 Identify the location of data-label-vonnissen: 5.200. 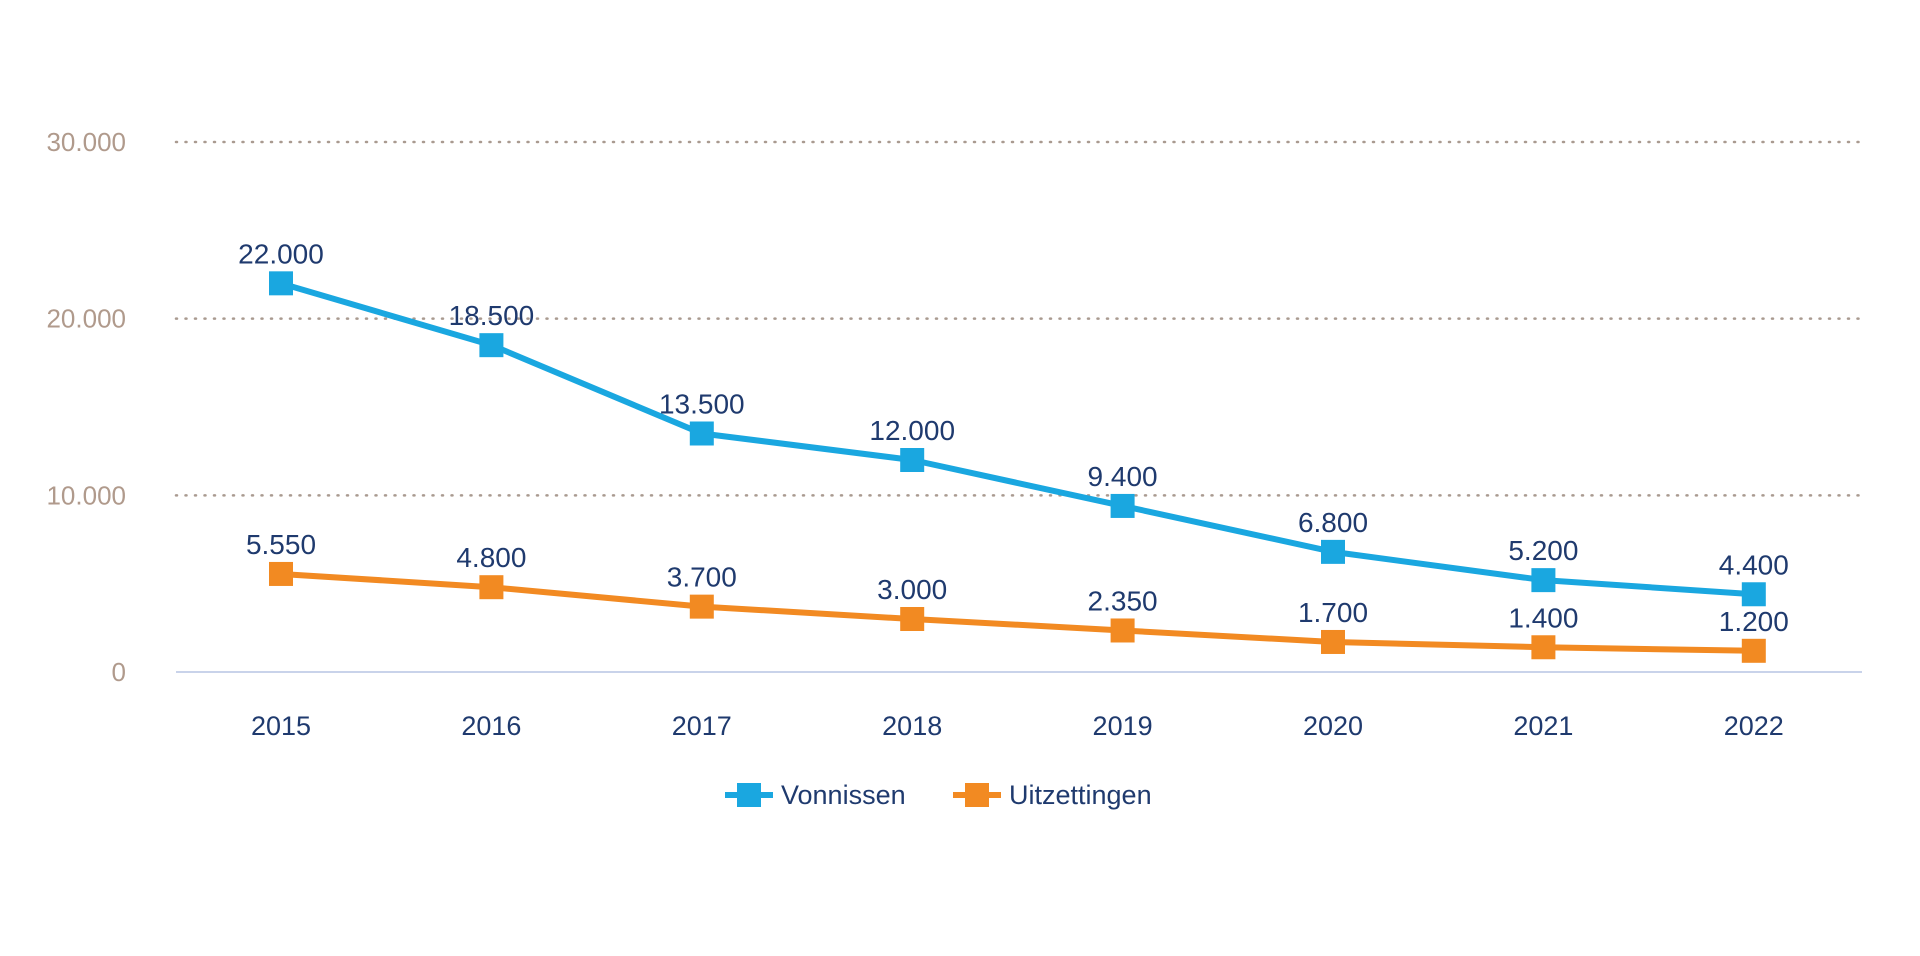
(1543, 550).